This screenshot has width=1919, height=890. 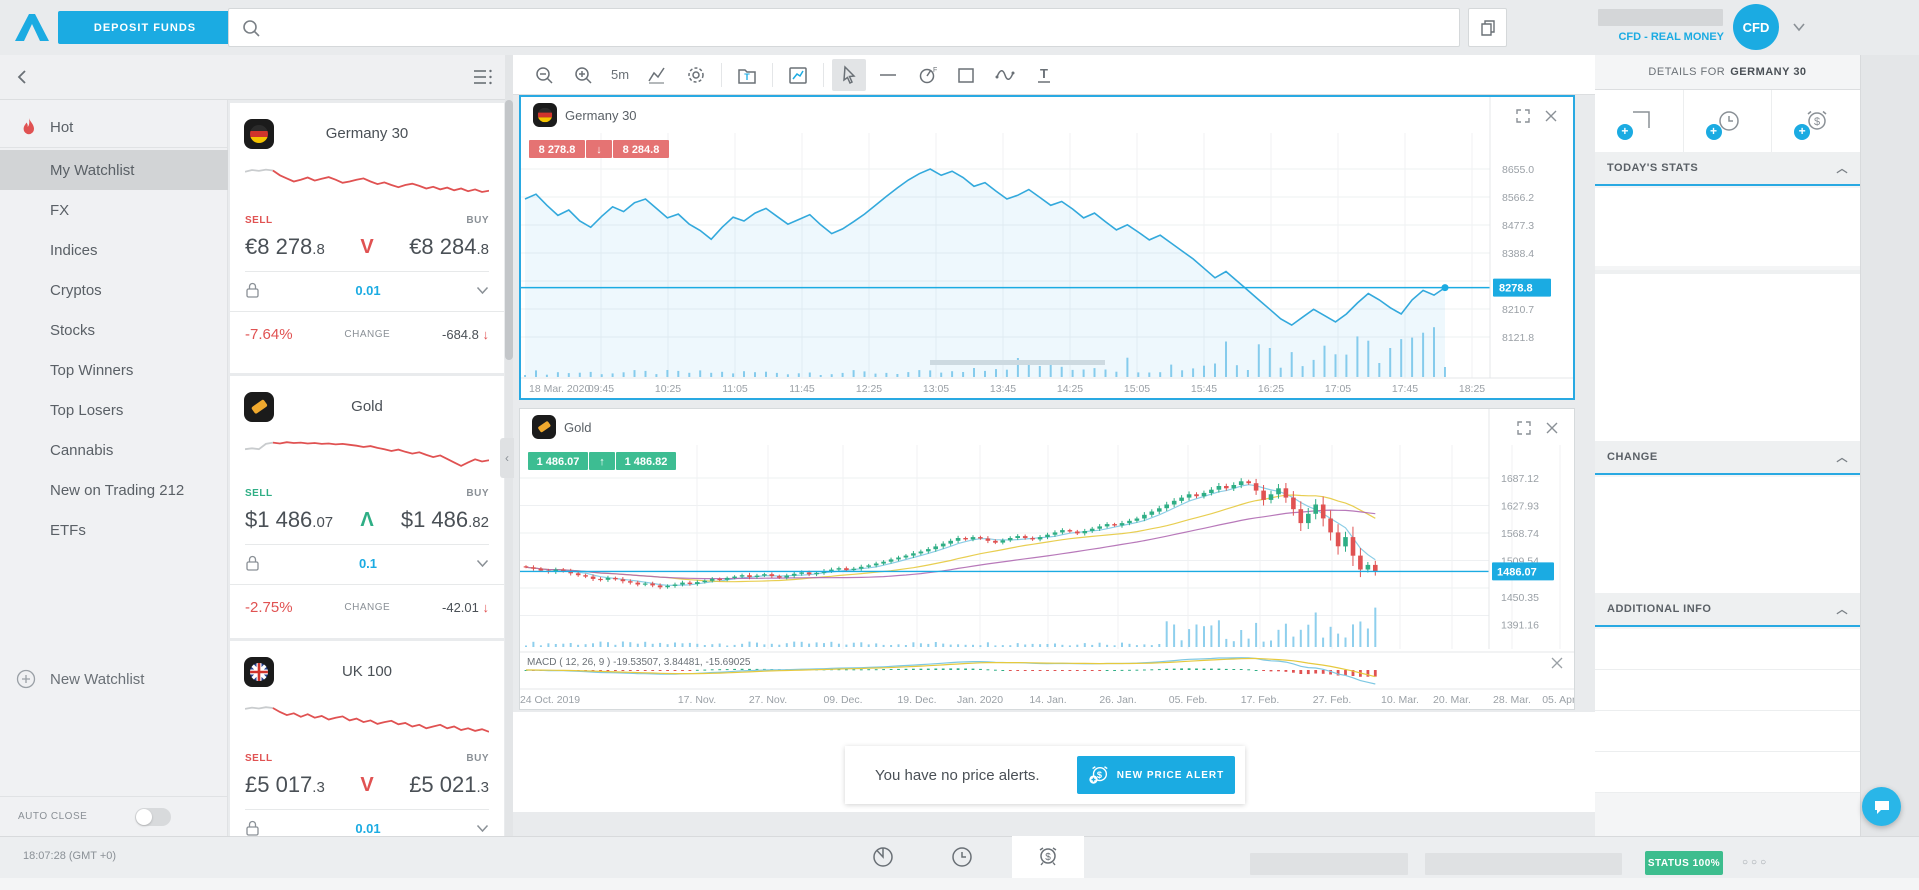 I want to click on sidebar-item-etfs: ETFs, so click(x=114, y=530).